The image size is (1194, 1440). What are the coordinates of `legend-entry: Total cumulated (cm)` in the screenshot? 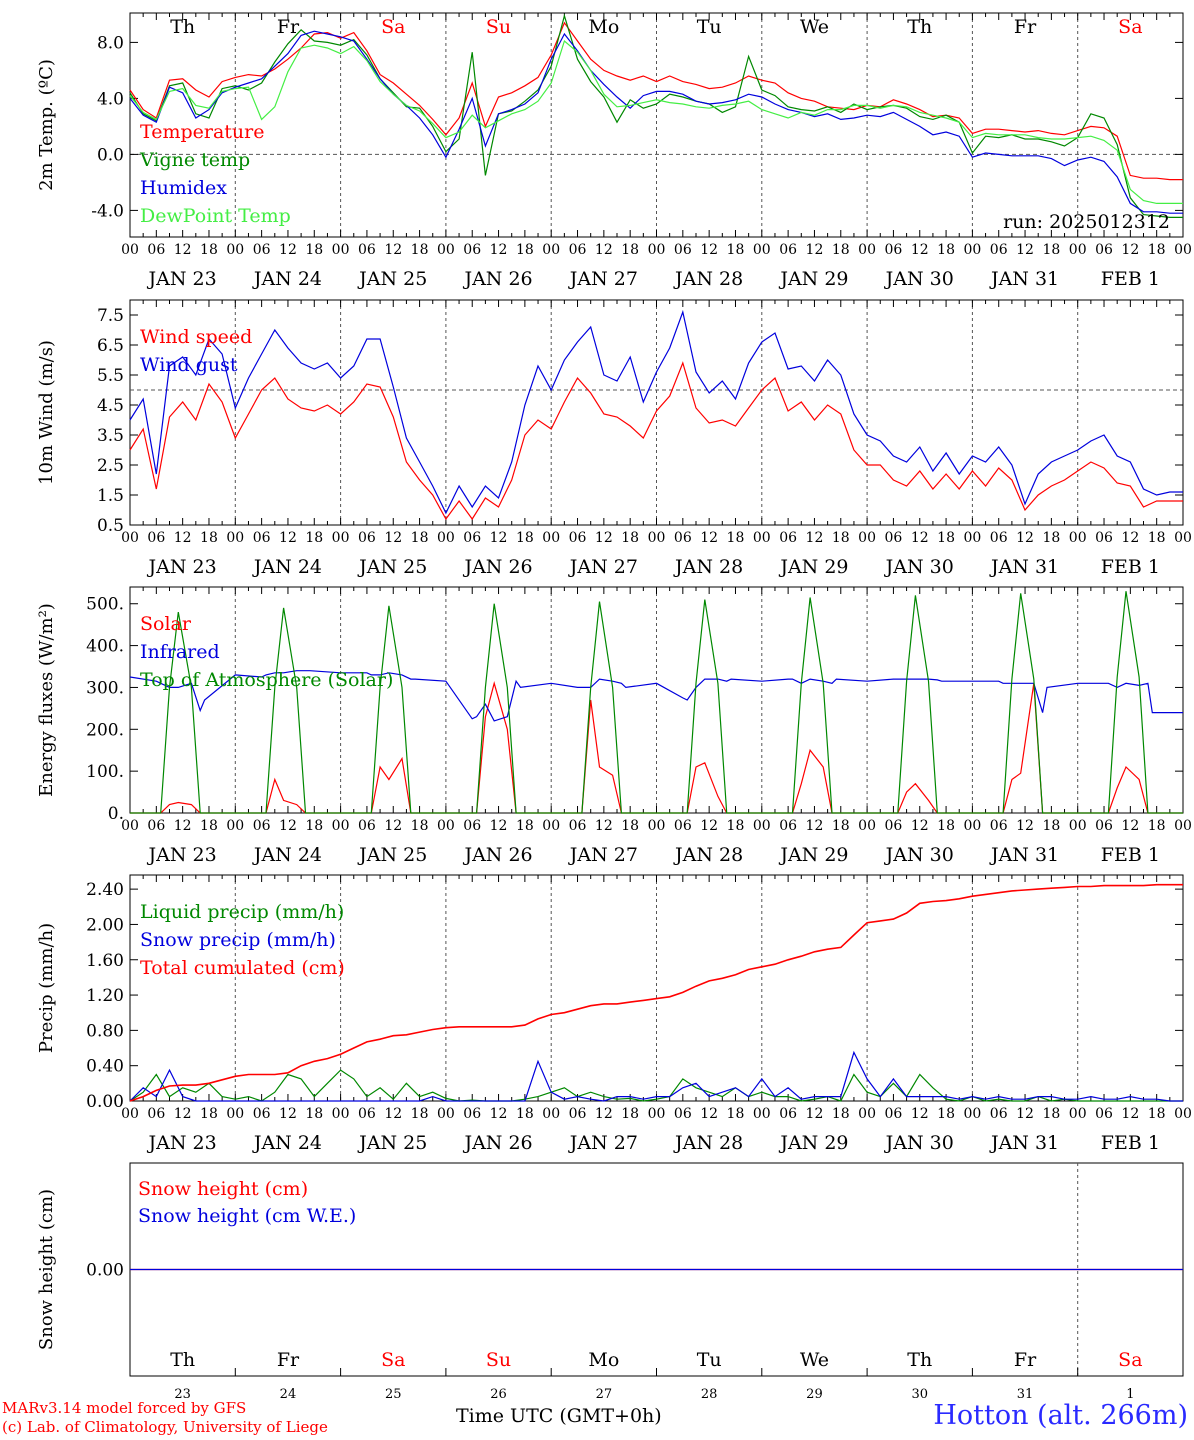 It's located at (242, 968).